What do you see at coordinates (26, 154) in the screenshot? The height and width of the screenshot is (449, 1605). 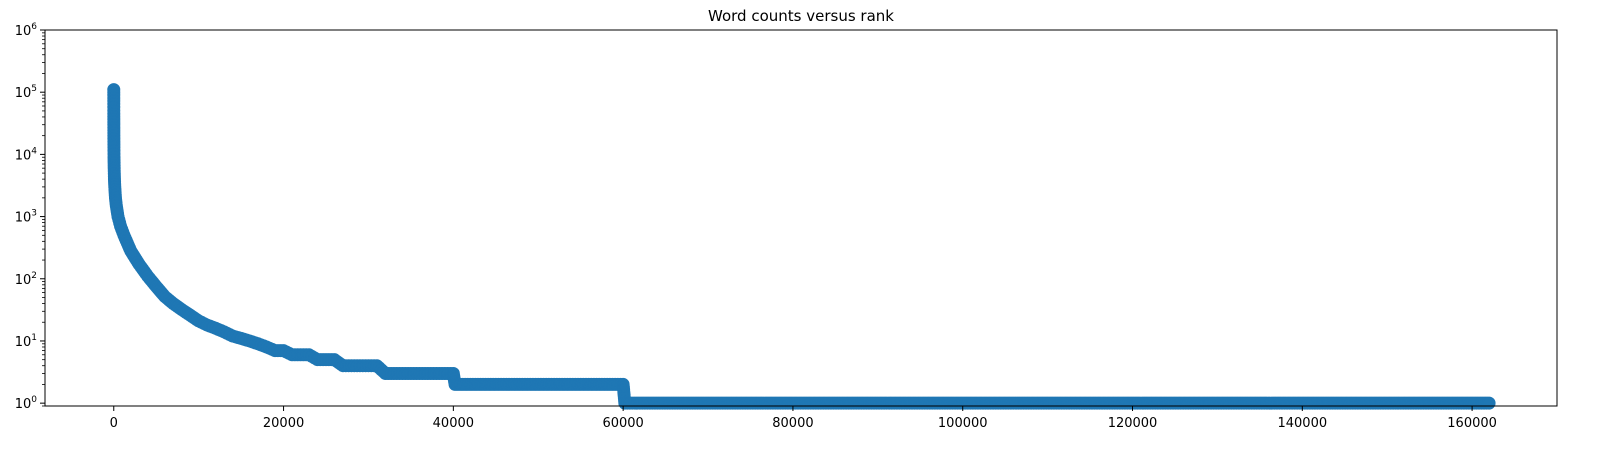 I see `y-tick-label: 10⁴` at bounding box center [26, 154].